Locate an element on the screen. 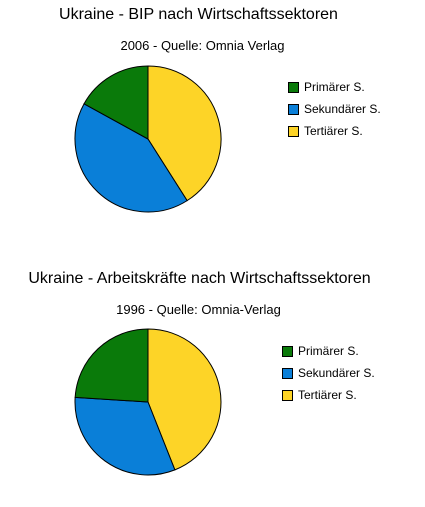 This screenshot has height=507, width=425. chart-title: Ukraine - BIP nach Wirtschaftssektoren is located at coordinates (198, 14).